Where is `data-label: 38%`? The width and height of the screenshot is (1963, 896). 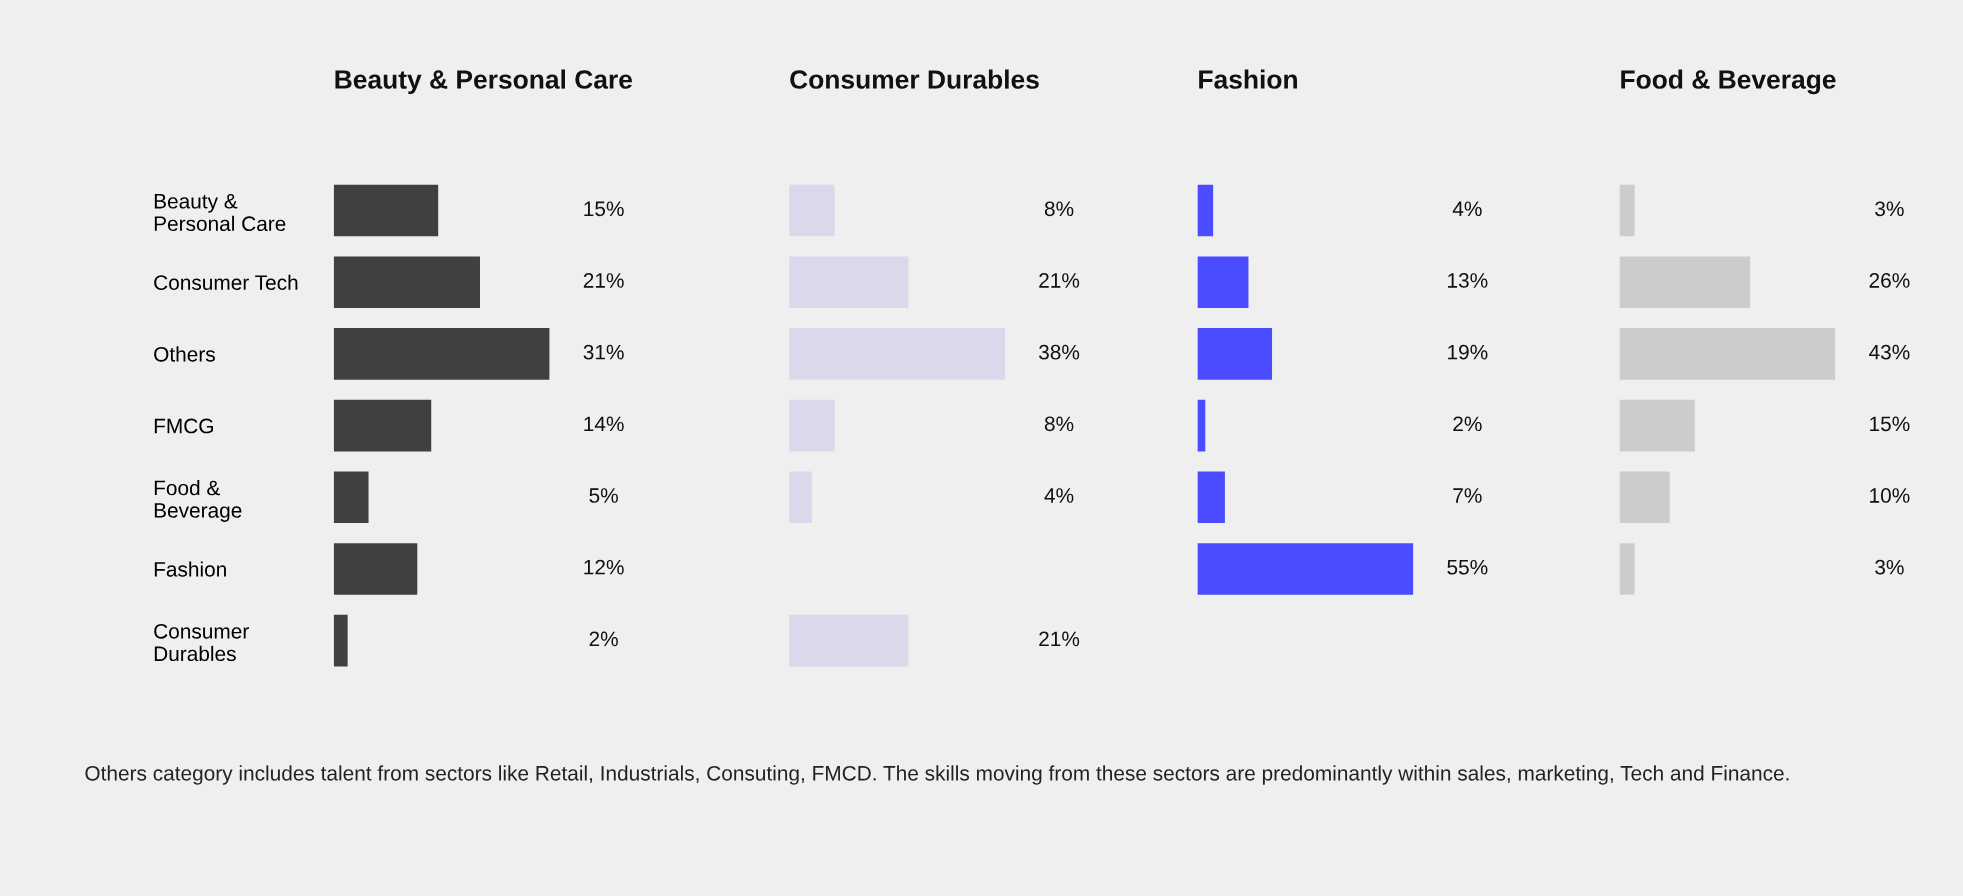
data-label: 38% is located at coordinates (1059, 352).